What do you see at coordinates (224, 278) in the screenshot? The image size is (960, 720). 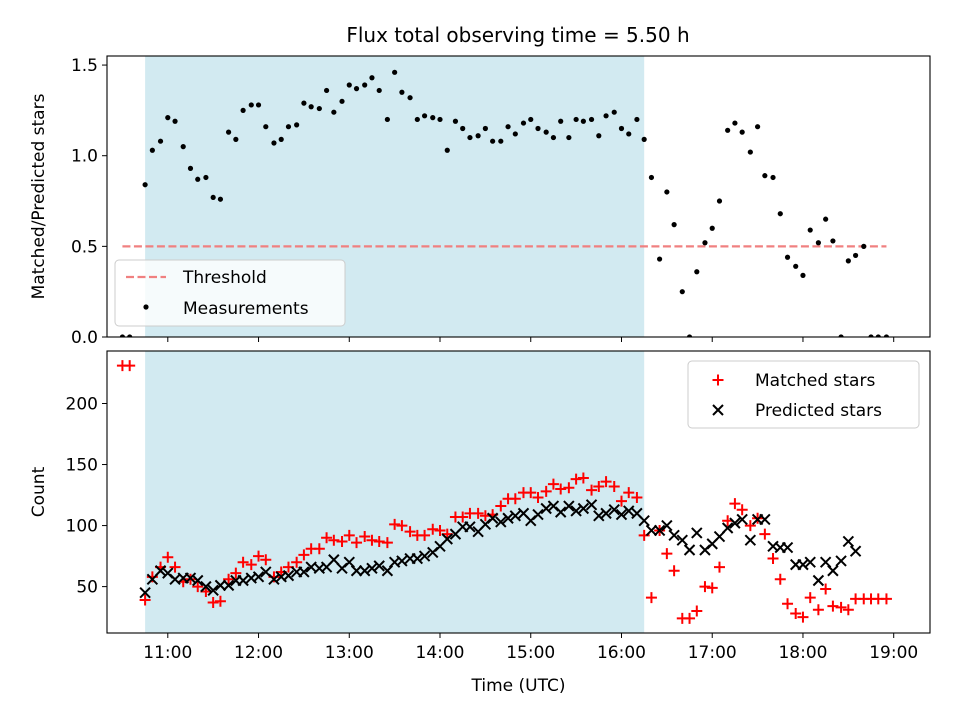 I see `legend-threshold-label: Threshold` at bounding box center [224, 278].